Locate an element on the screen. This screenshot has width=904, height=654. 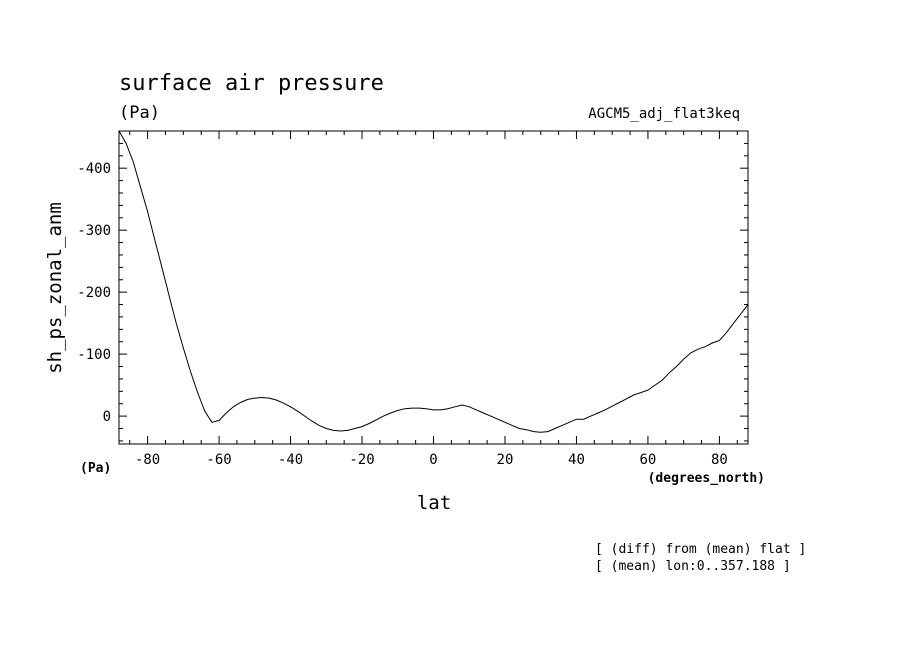
y-axis-label: sh_ps_zonal_anm is located at coordinates (55, 288).